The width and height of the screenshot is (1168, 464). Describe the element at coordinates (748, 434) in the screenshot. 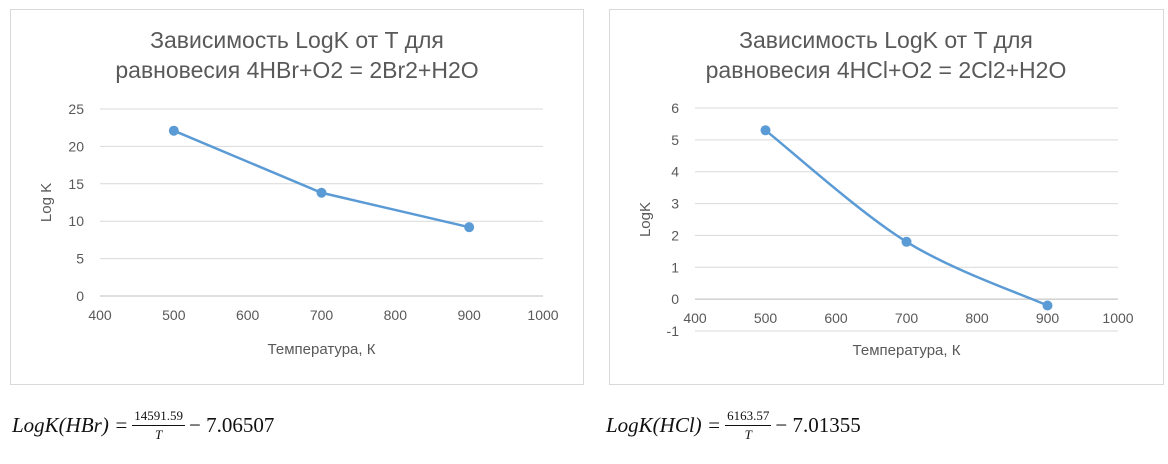

I see `hcl-formula-denominator: T` at that location.